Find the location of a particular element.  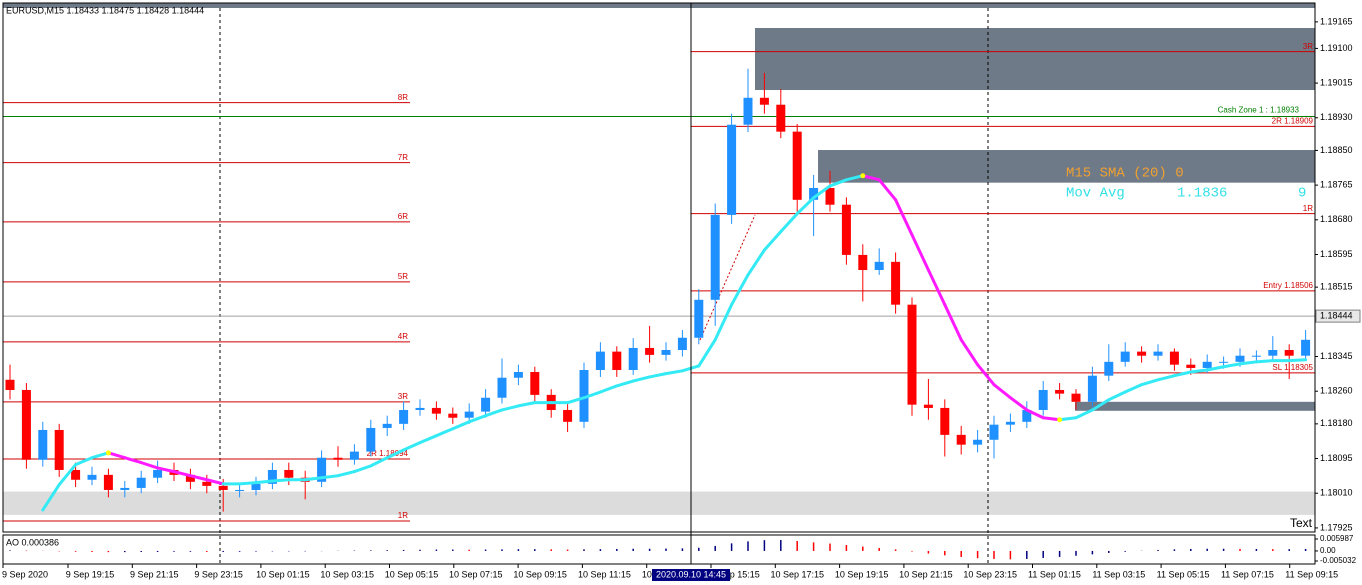

level-label: SL 1.18305 is located at coordinates (1292, 367).